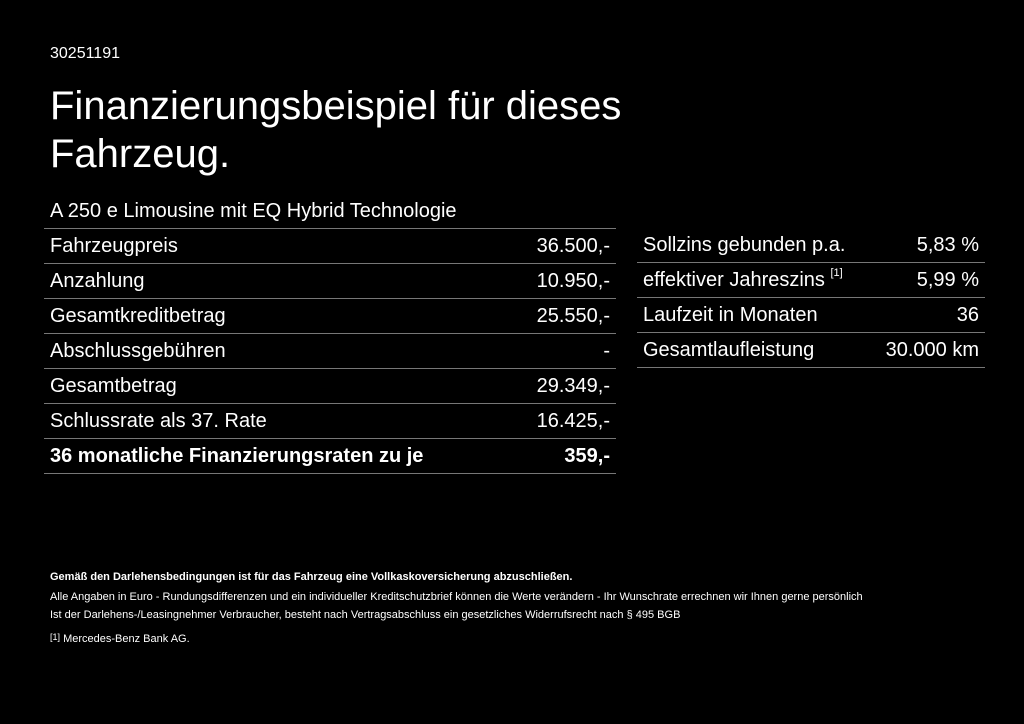 The width and height of the screenshot is (1024, 724). I want to click on row-value: 359,-, so click(564, 456).